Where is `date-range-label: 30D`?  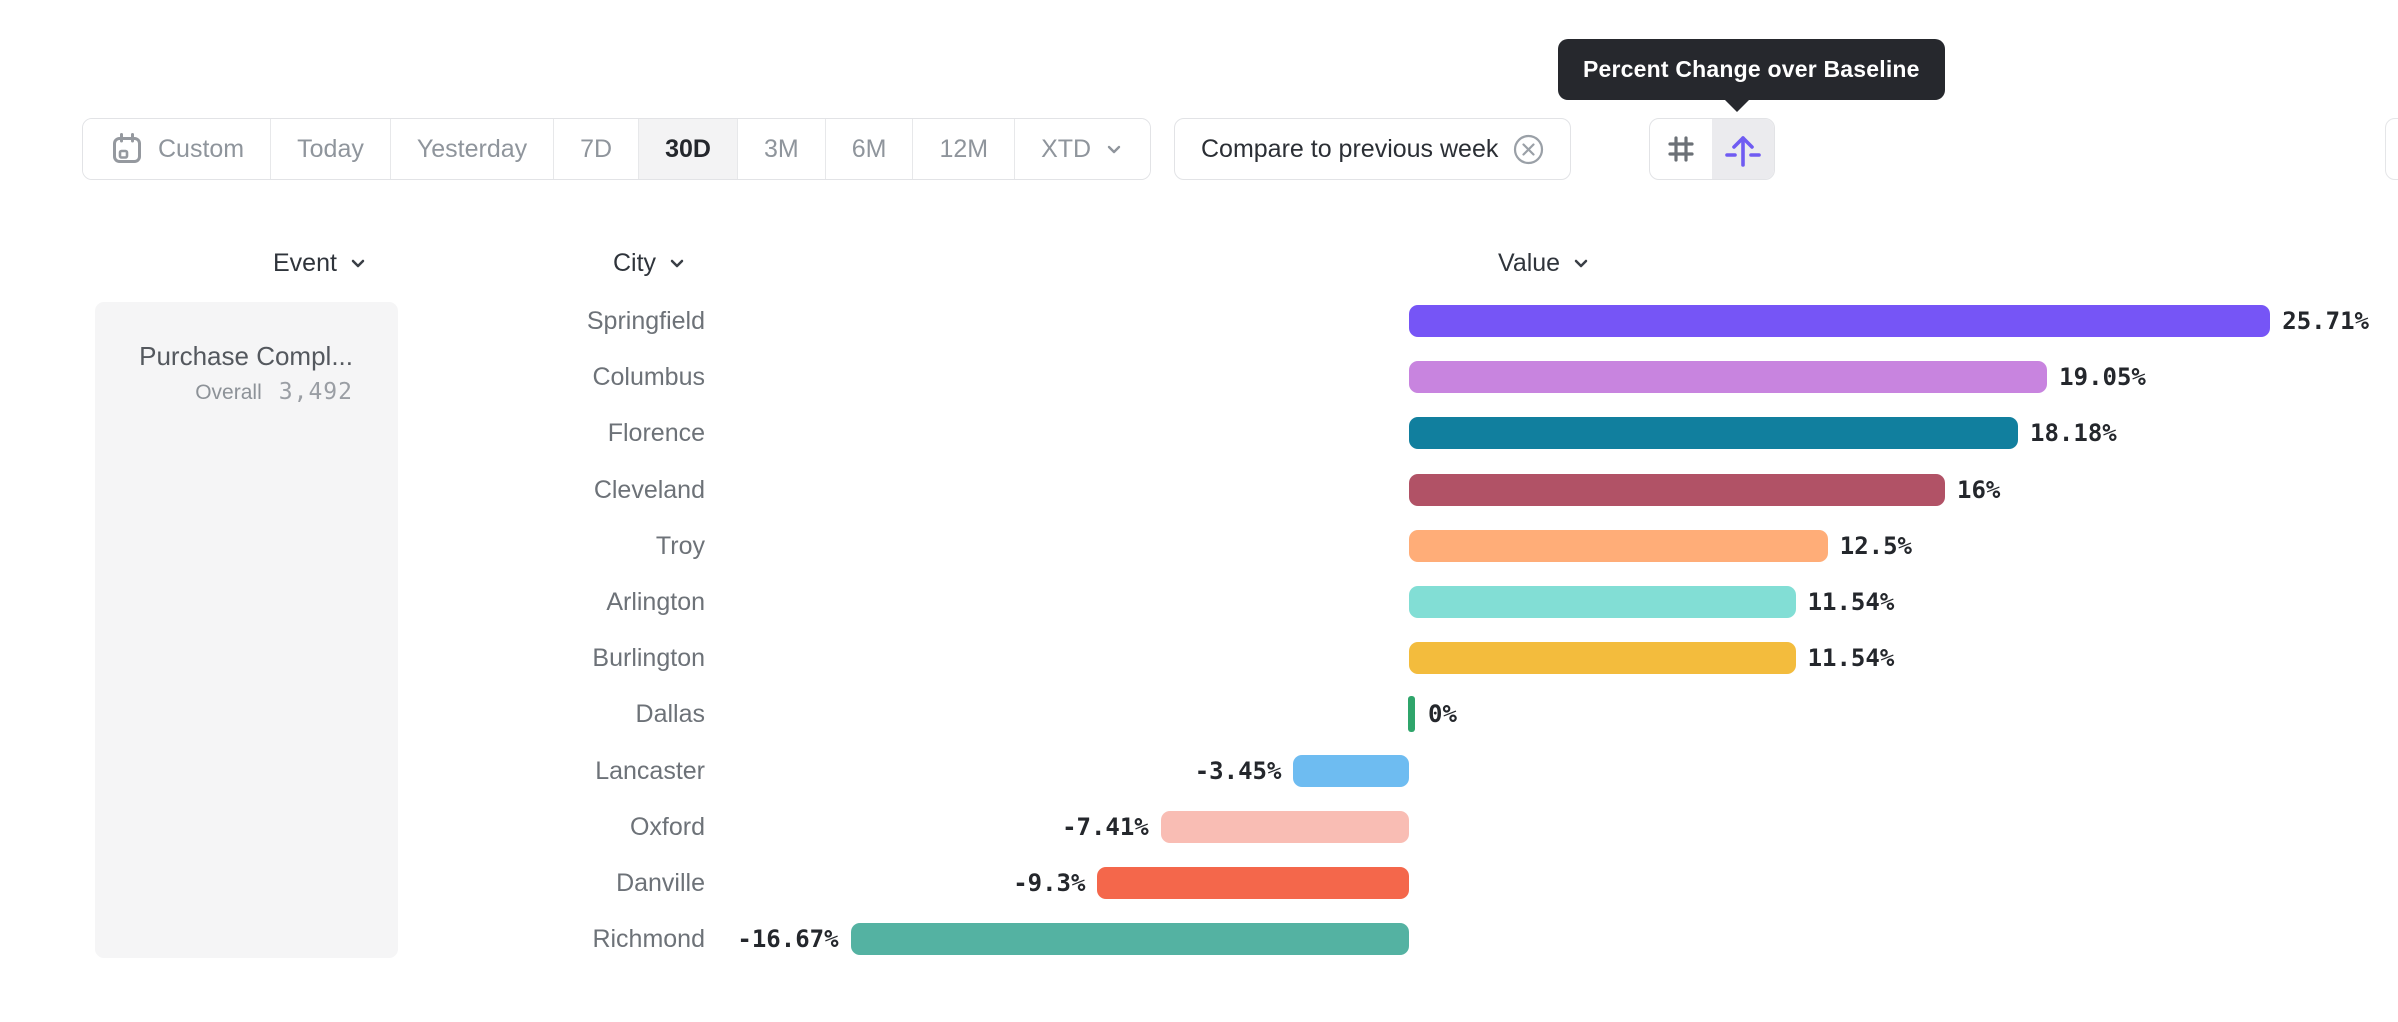
date-range-label: 30D is located at coordinates (688, 148).